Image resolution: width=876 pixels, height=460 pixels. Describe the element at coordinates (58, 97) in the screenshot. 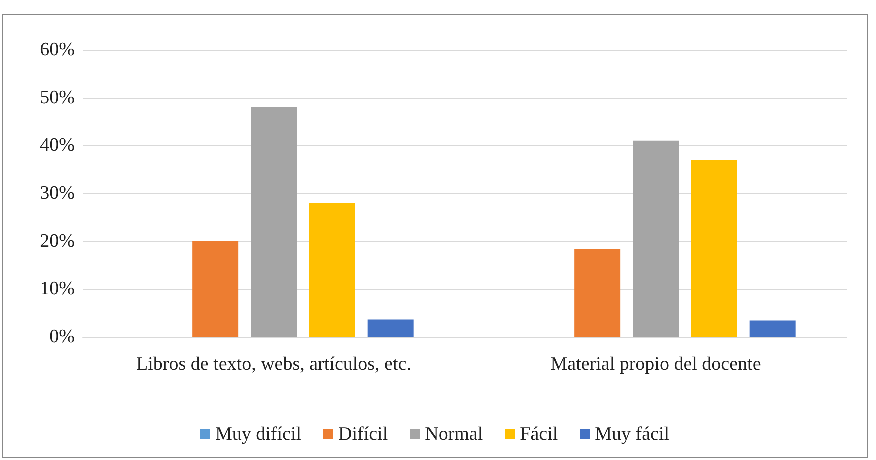

I see `y-tick-label: 50%` at that location.